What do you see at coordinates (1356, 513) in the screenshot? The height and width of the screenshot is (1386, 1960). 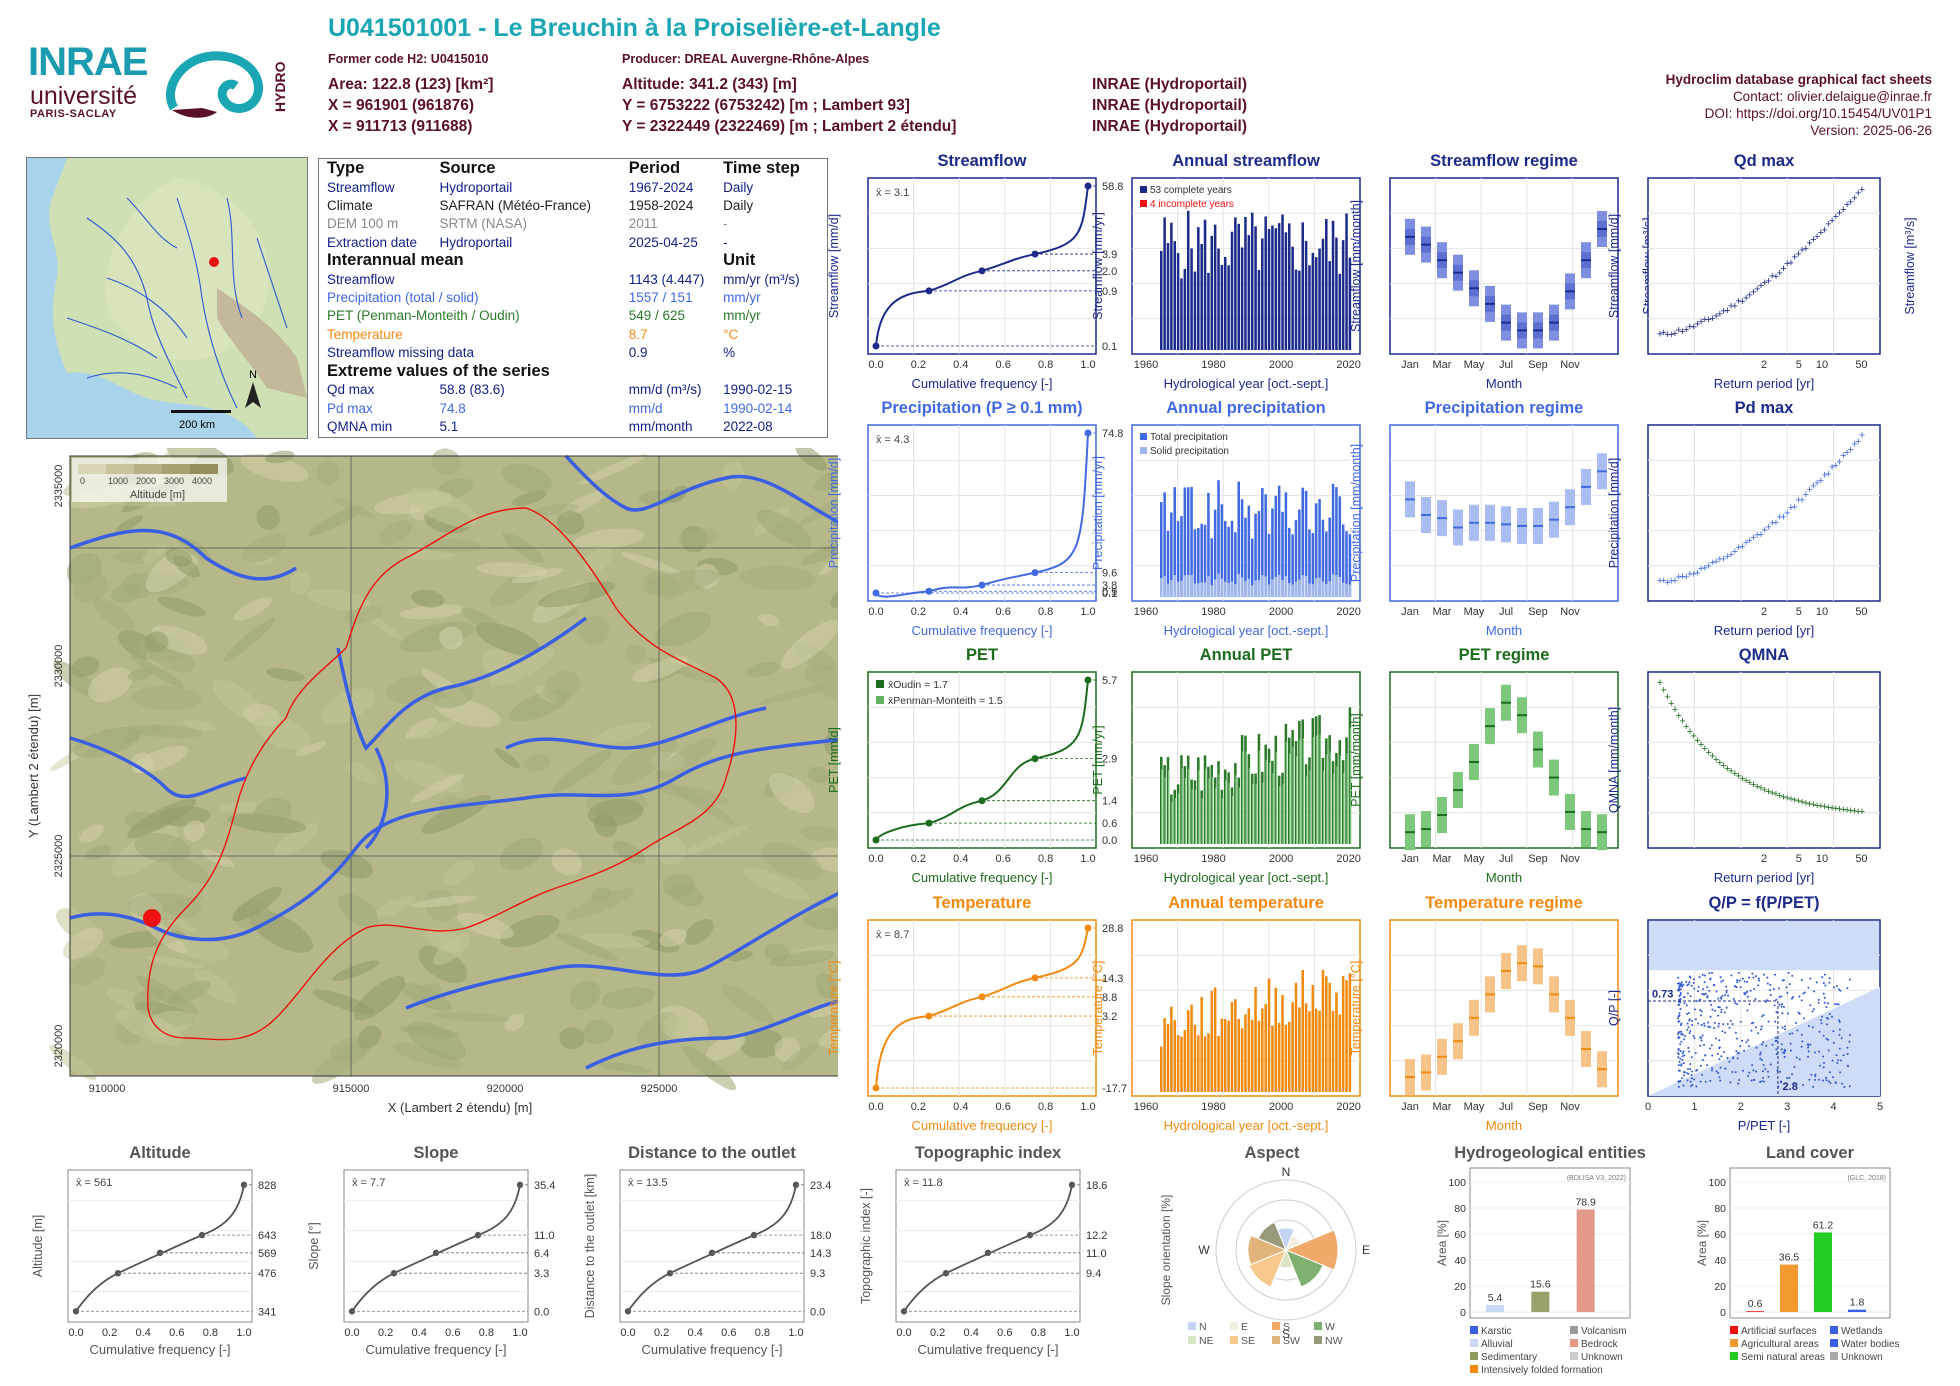 I see `y-axis-label: Precipitation [mm/month]` at bounding box center [1356, 513].